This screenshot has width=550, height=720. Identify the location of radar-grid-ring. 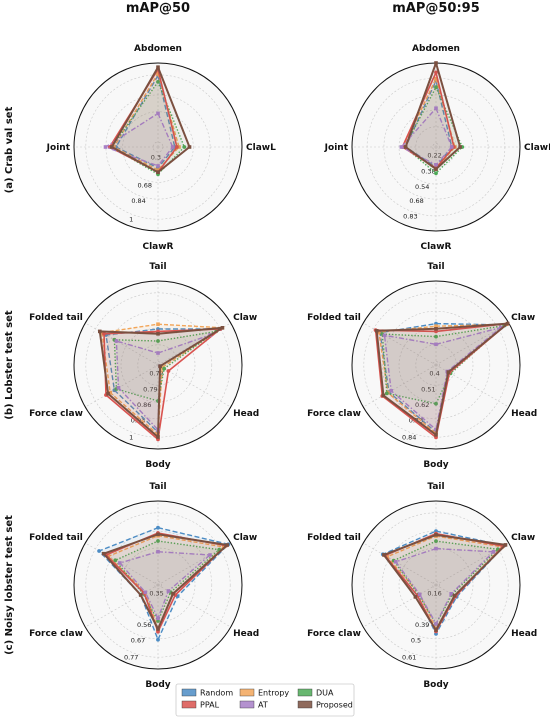
(436, 365).